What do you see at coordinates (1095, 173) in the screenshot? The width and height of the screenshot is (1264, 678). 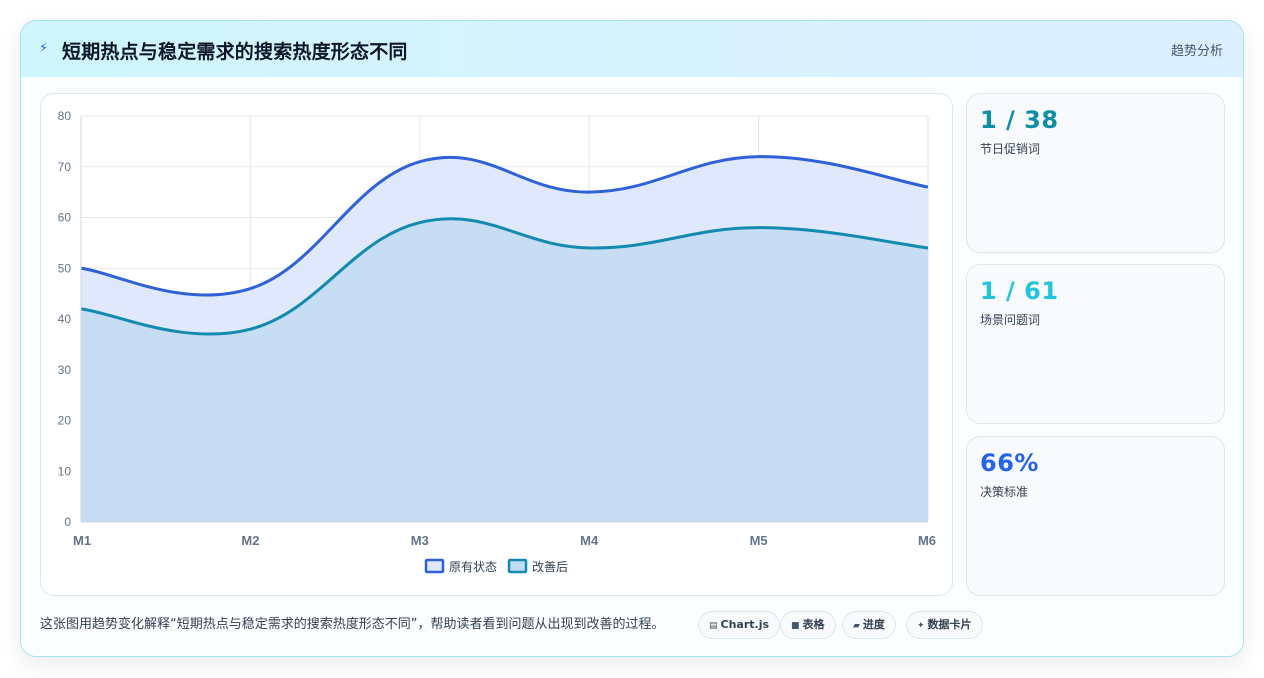 I see `stat-card-holiday: 1 / 38 节日促销词` at bounding box center [1095, 173].